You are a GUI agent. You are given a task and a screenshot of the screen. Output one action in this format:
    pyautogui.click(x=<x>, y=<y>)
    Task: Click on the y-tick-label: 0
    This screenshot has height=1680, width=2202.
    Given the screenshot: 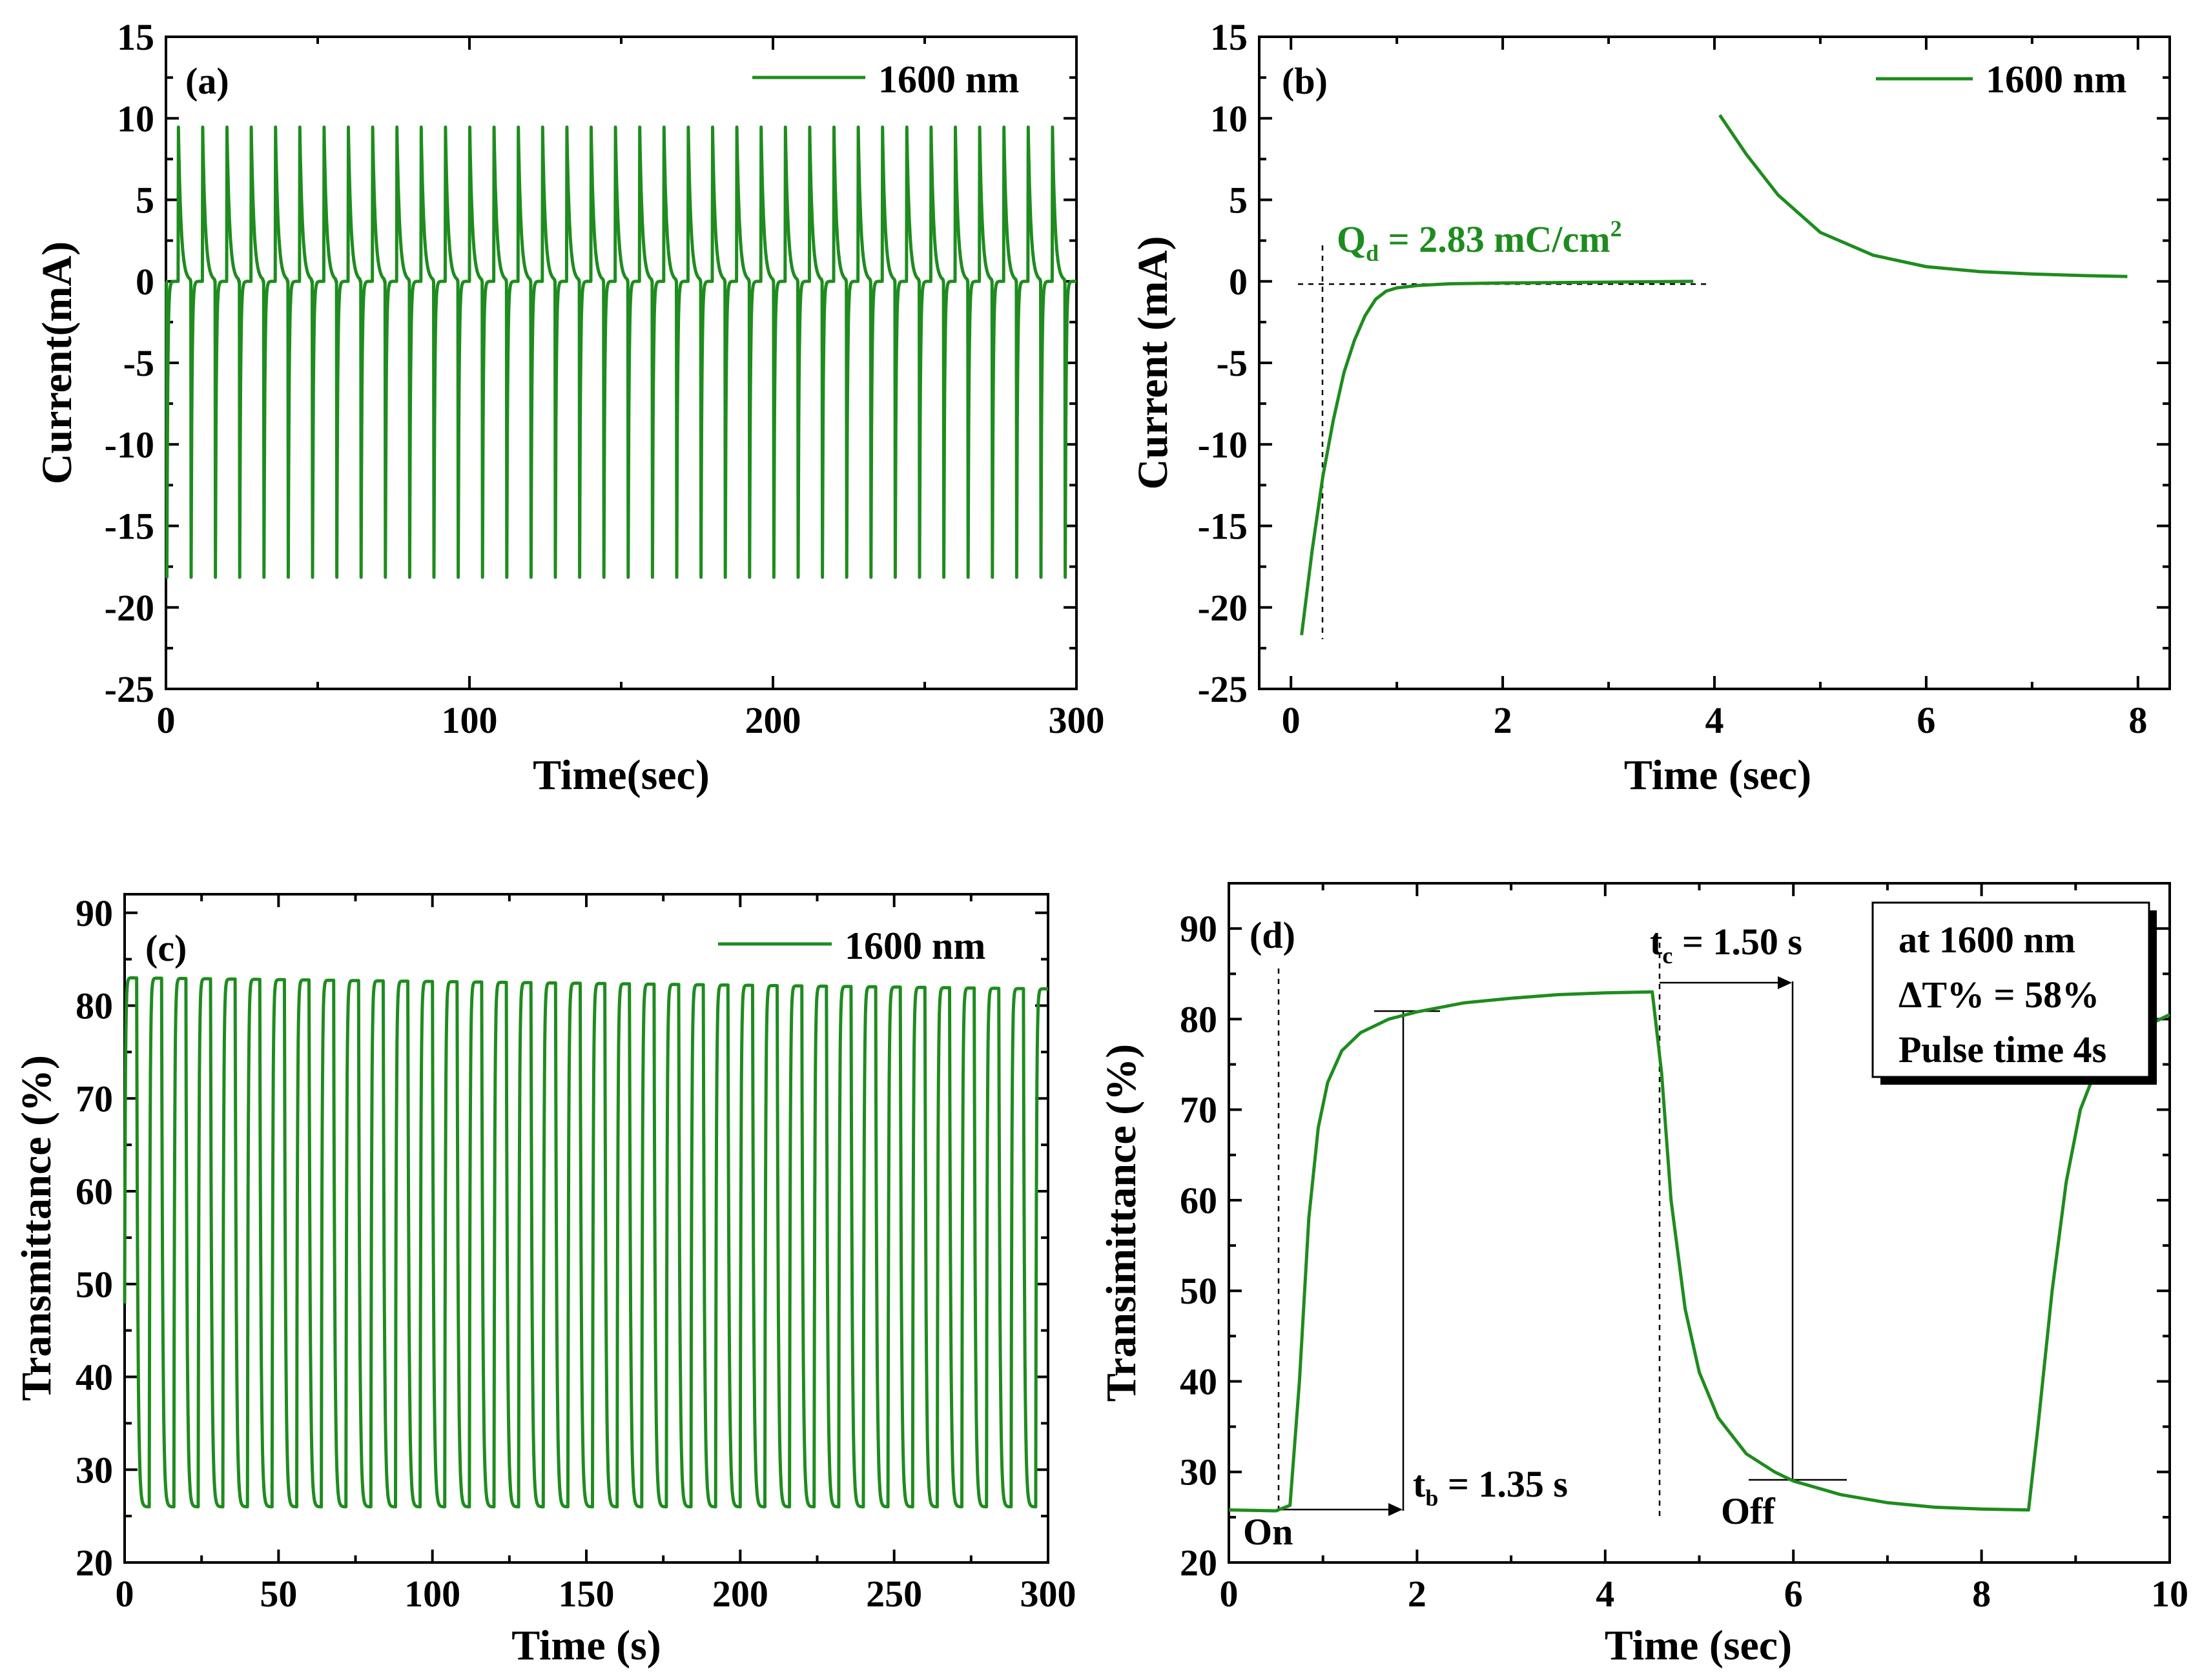 What is the action you would take?
    pyautogui.click(x=145, y=282)
    